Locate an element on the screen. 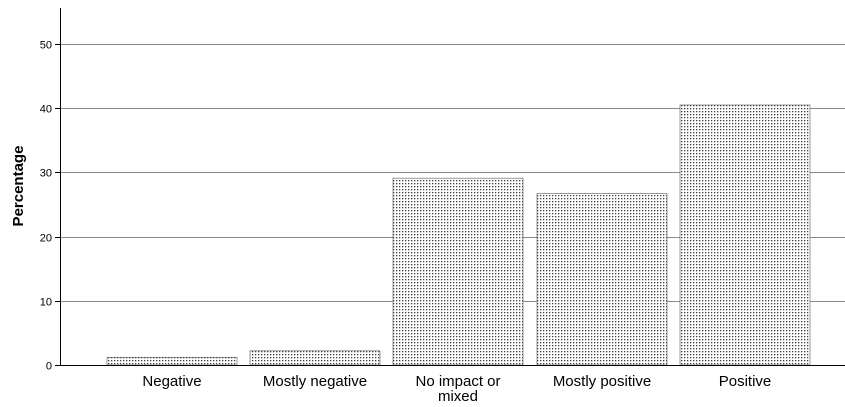  x-category-label: No impact or is located at coordinates (457, 381).